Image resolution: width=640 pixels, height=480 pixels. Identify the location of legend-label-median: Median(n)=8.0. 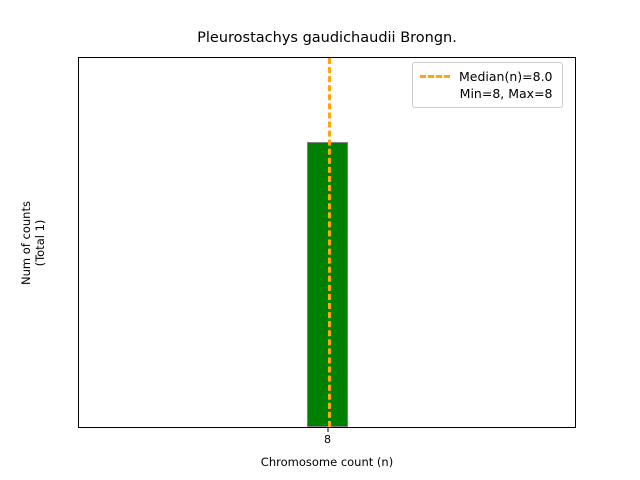
(506, 76).